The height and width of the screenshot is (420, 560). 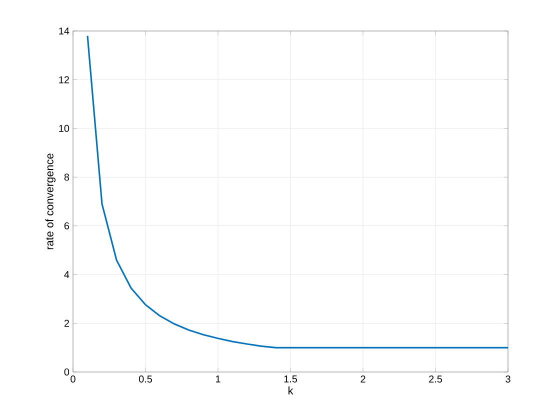 I want to click on x-tick-label: 0, so click(x=73, y=379).